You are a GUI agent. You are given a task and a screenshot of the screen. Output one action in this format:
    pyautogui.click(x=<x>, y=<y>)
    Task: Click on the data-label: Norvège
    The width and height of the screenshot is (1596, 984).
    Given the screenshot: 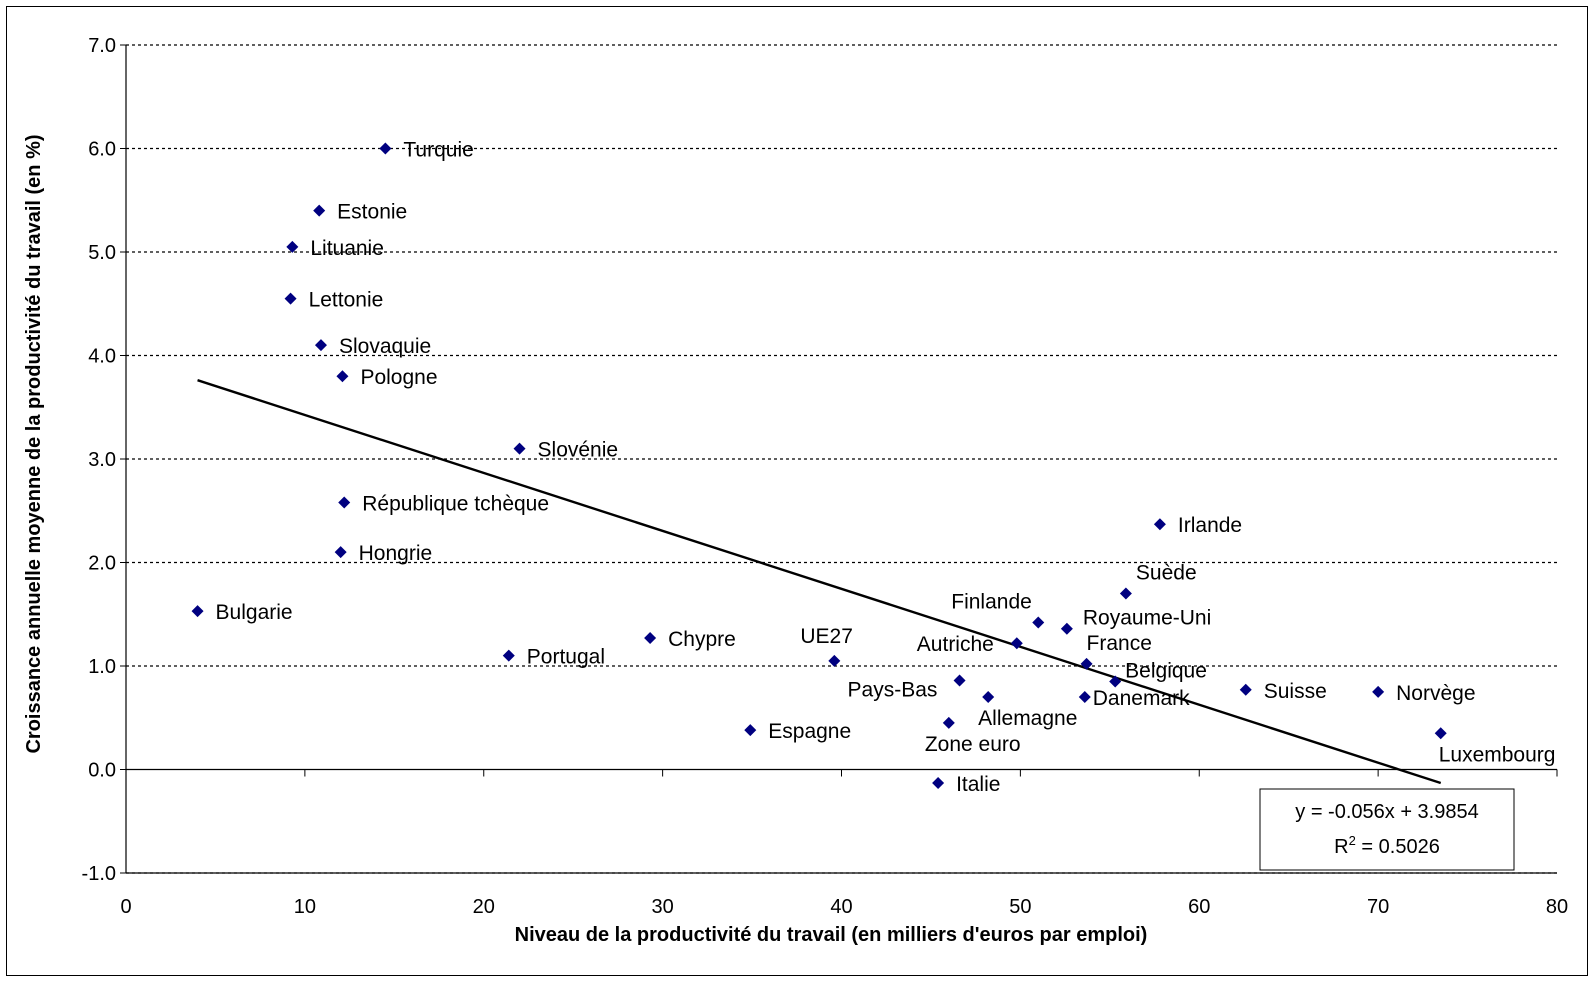 What is the action you would take?
    pyautogui.click(x=1435, y=693)
    